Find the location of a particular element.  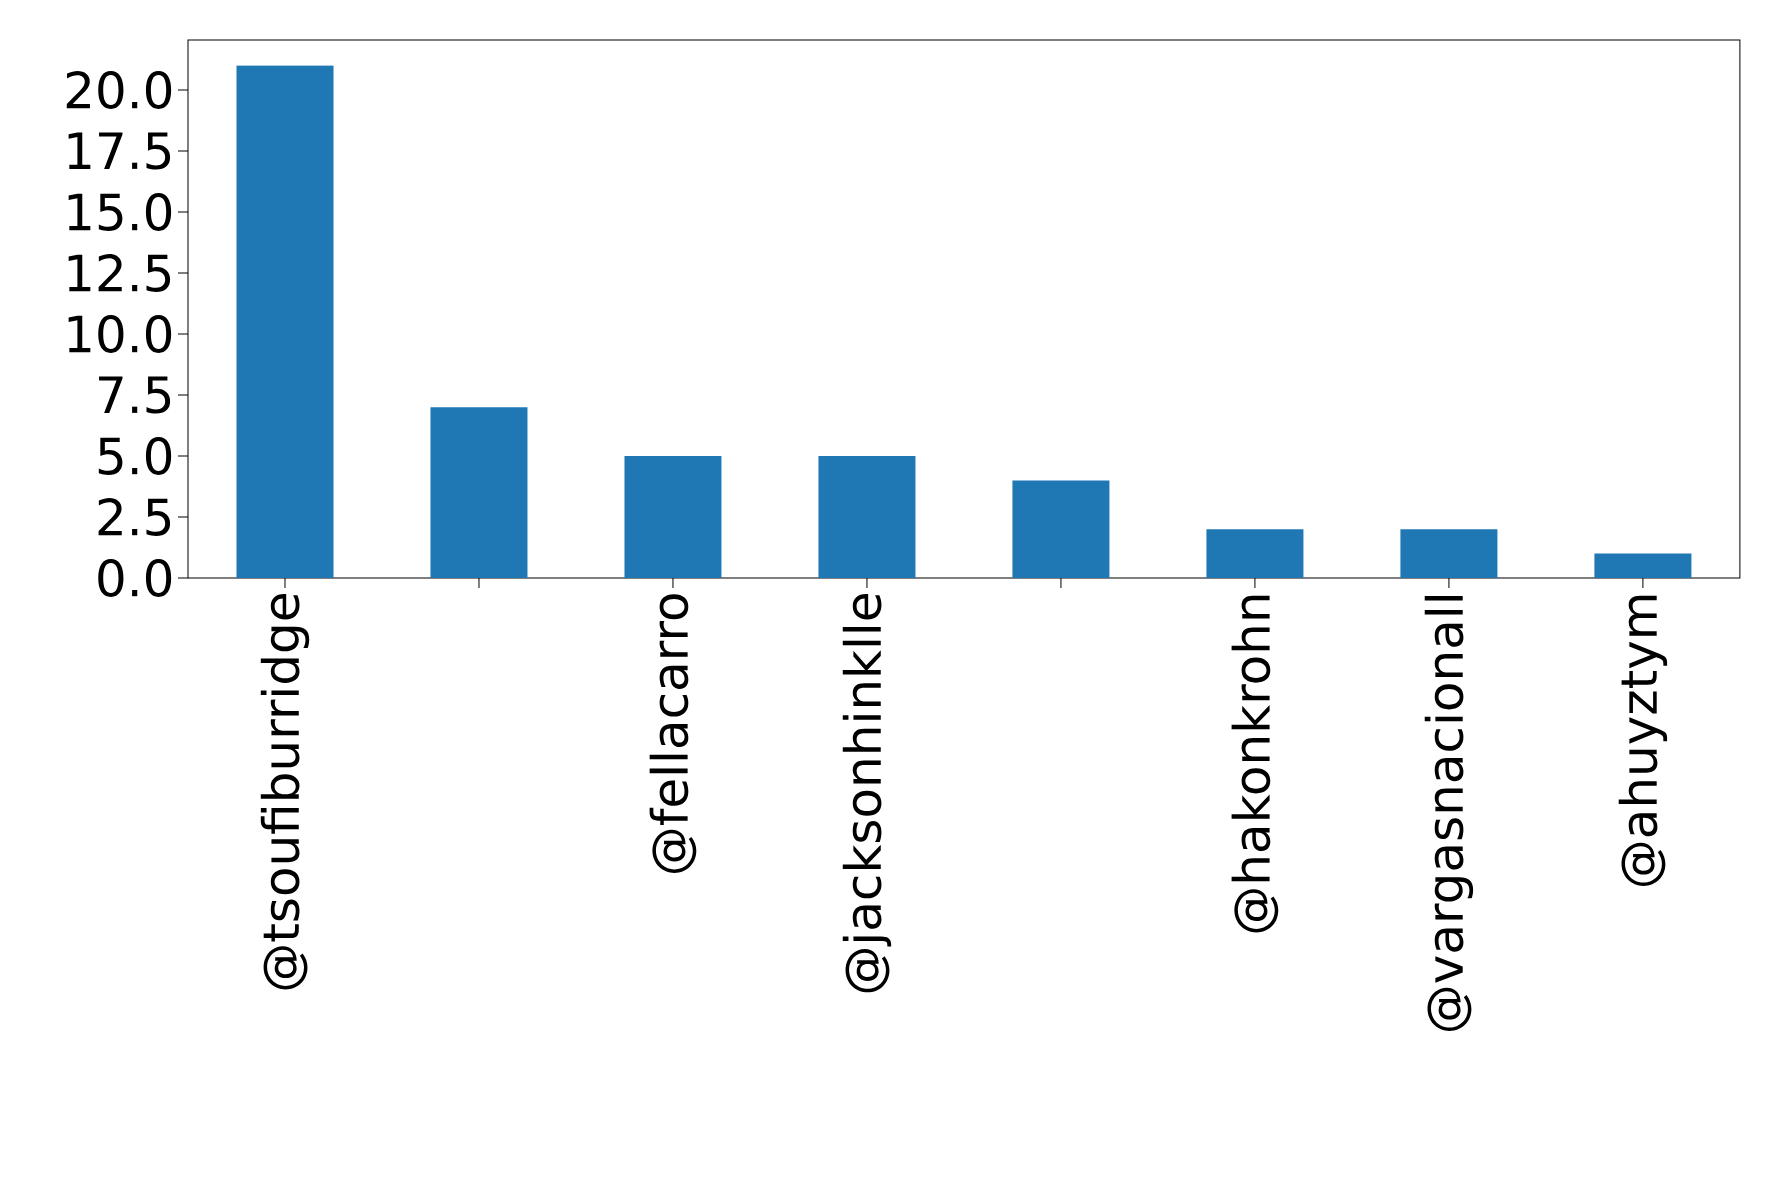

x-tick-label: @jacksonhinklle is located at coordinates (867, 793).